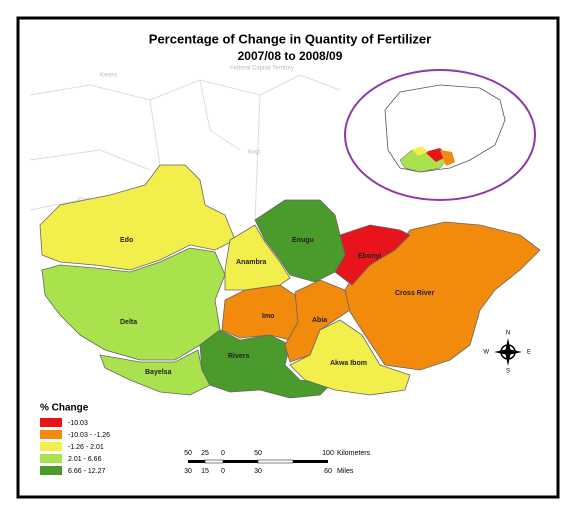  What do you see at coordinates (290, 56) in the screenshot?
I see `map-subtitle: 2007/08 to 2008/09` at bounding box center [290, 56].